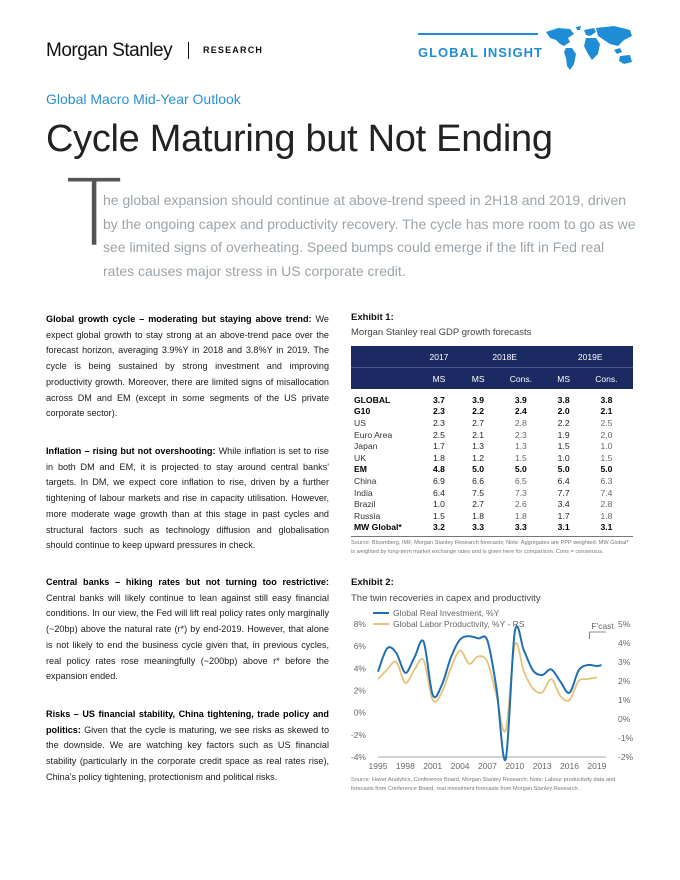  I want to click on row-label: China, so click(365, 480).